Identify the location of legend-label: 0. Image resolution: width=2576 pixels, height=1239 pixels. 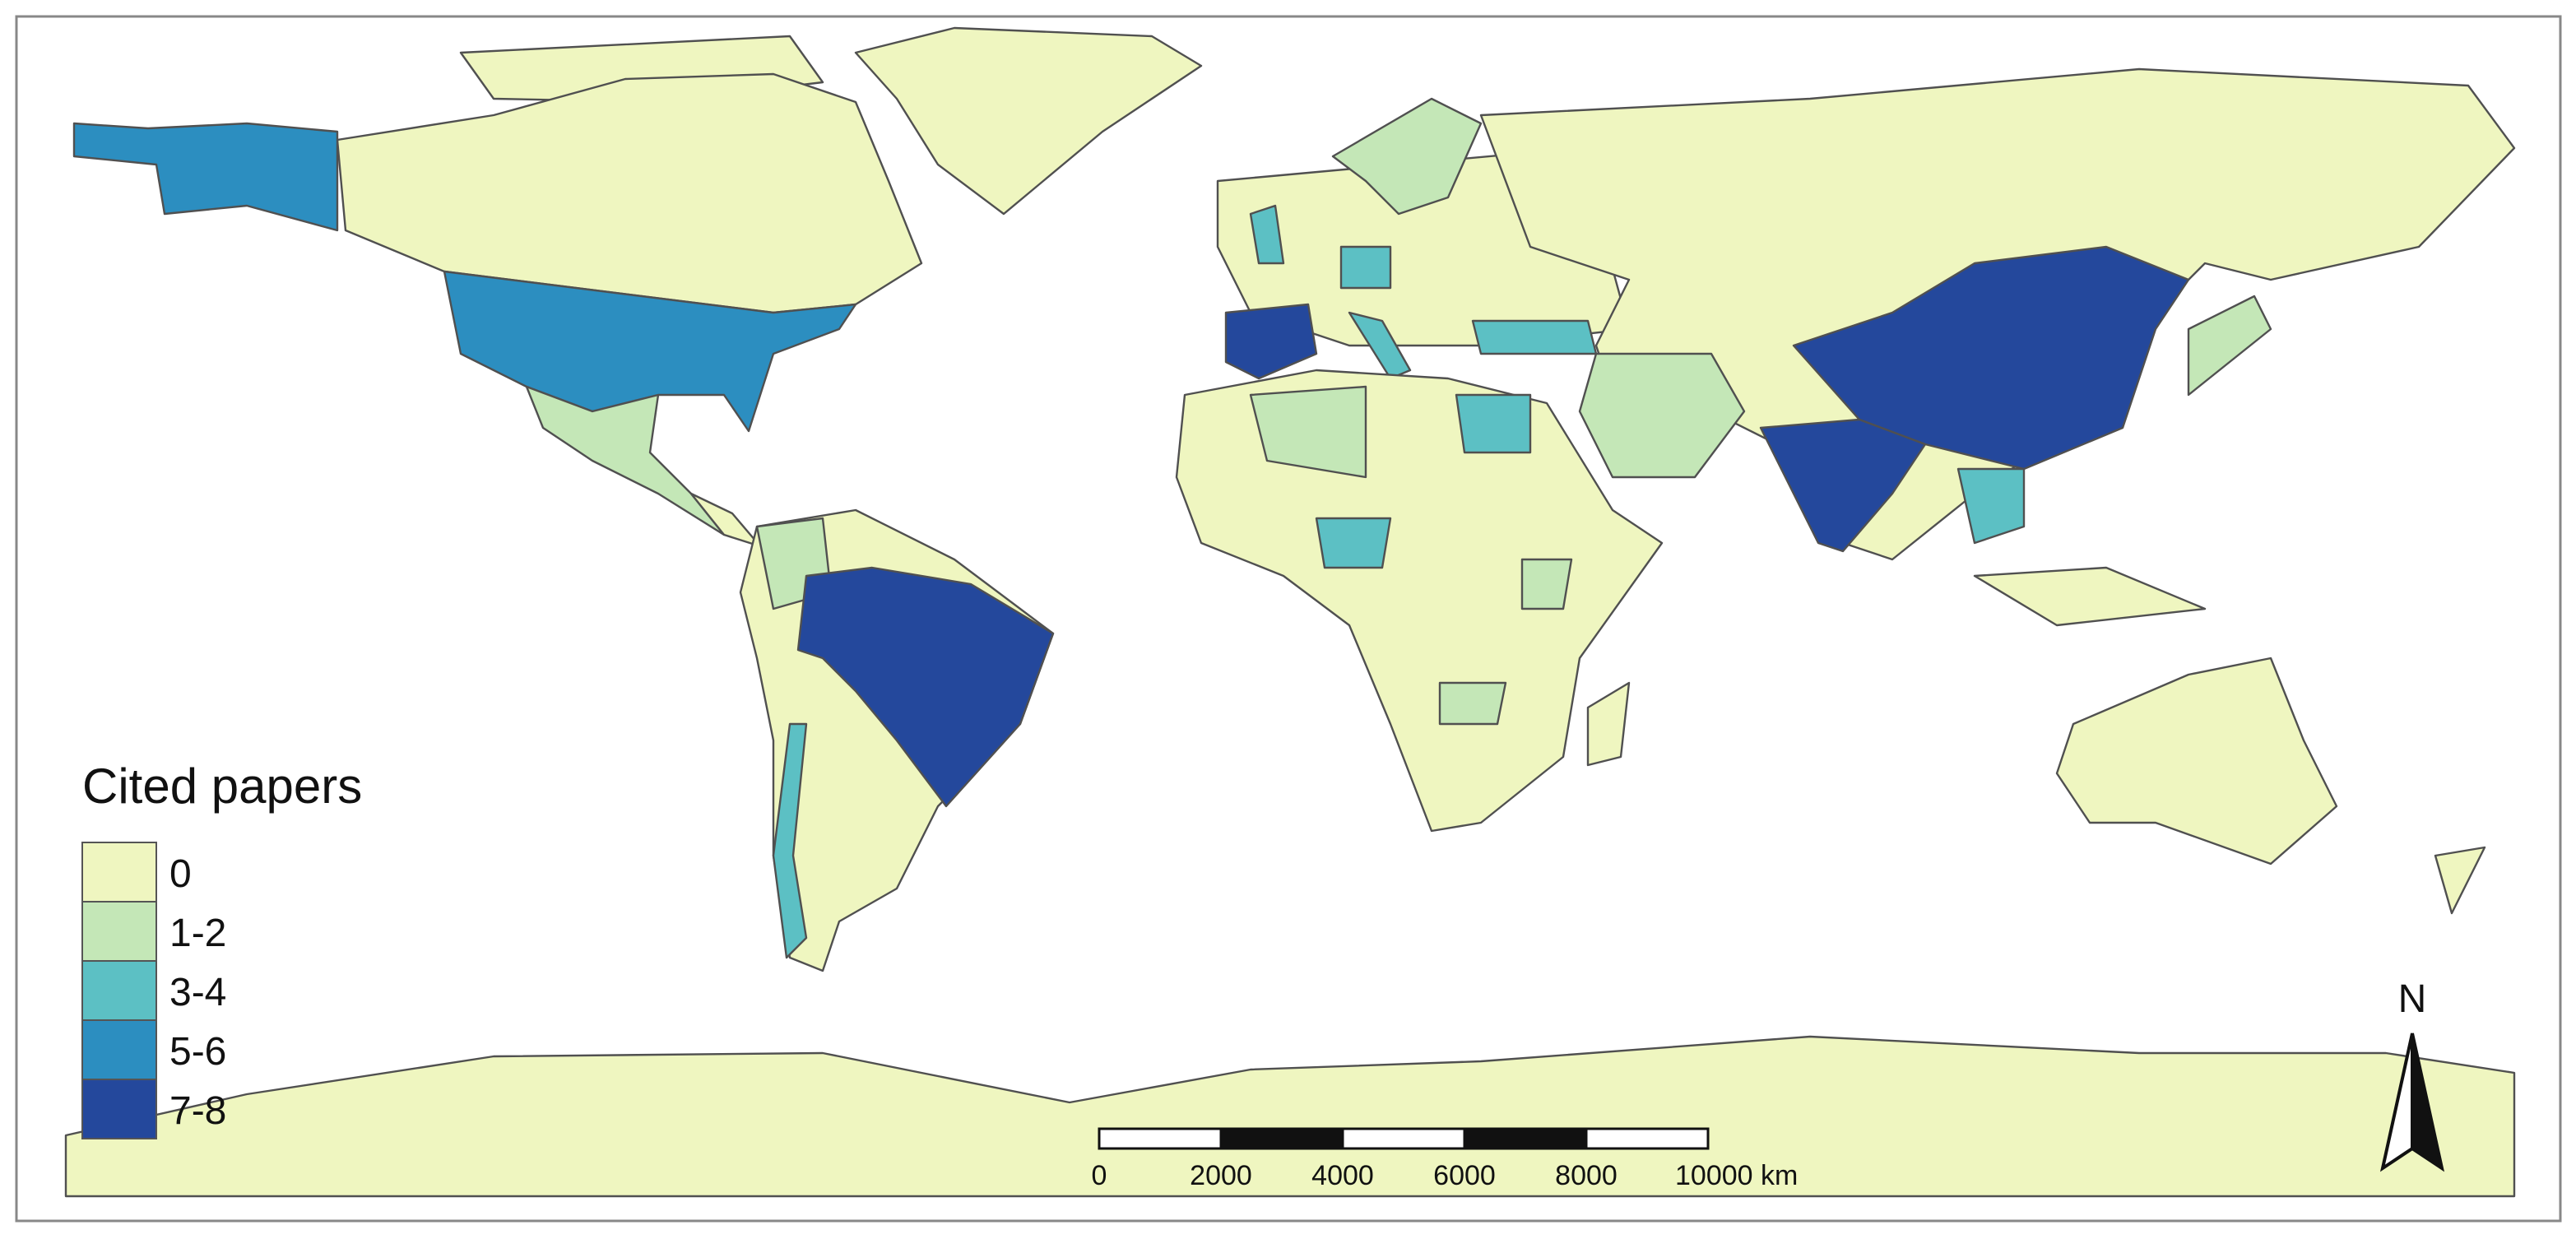
(180, 874).